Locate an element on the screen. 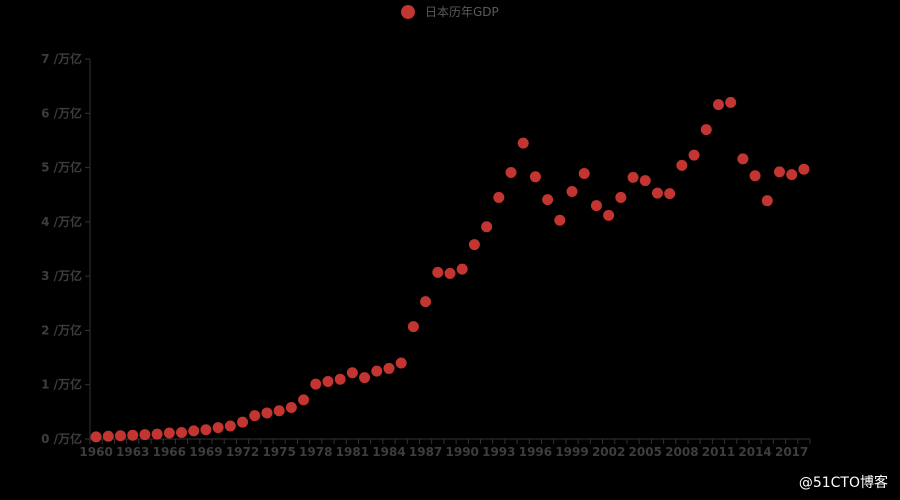  y-tick-label: 3 /万亿 is located at coordinates (61, 275).